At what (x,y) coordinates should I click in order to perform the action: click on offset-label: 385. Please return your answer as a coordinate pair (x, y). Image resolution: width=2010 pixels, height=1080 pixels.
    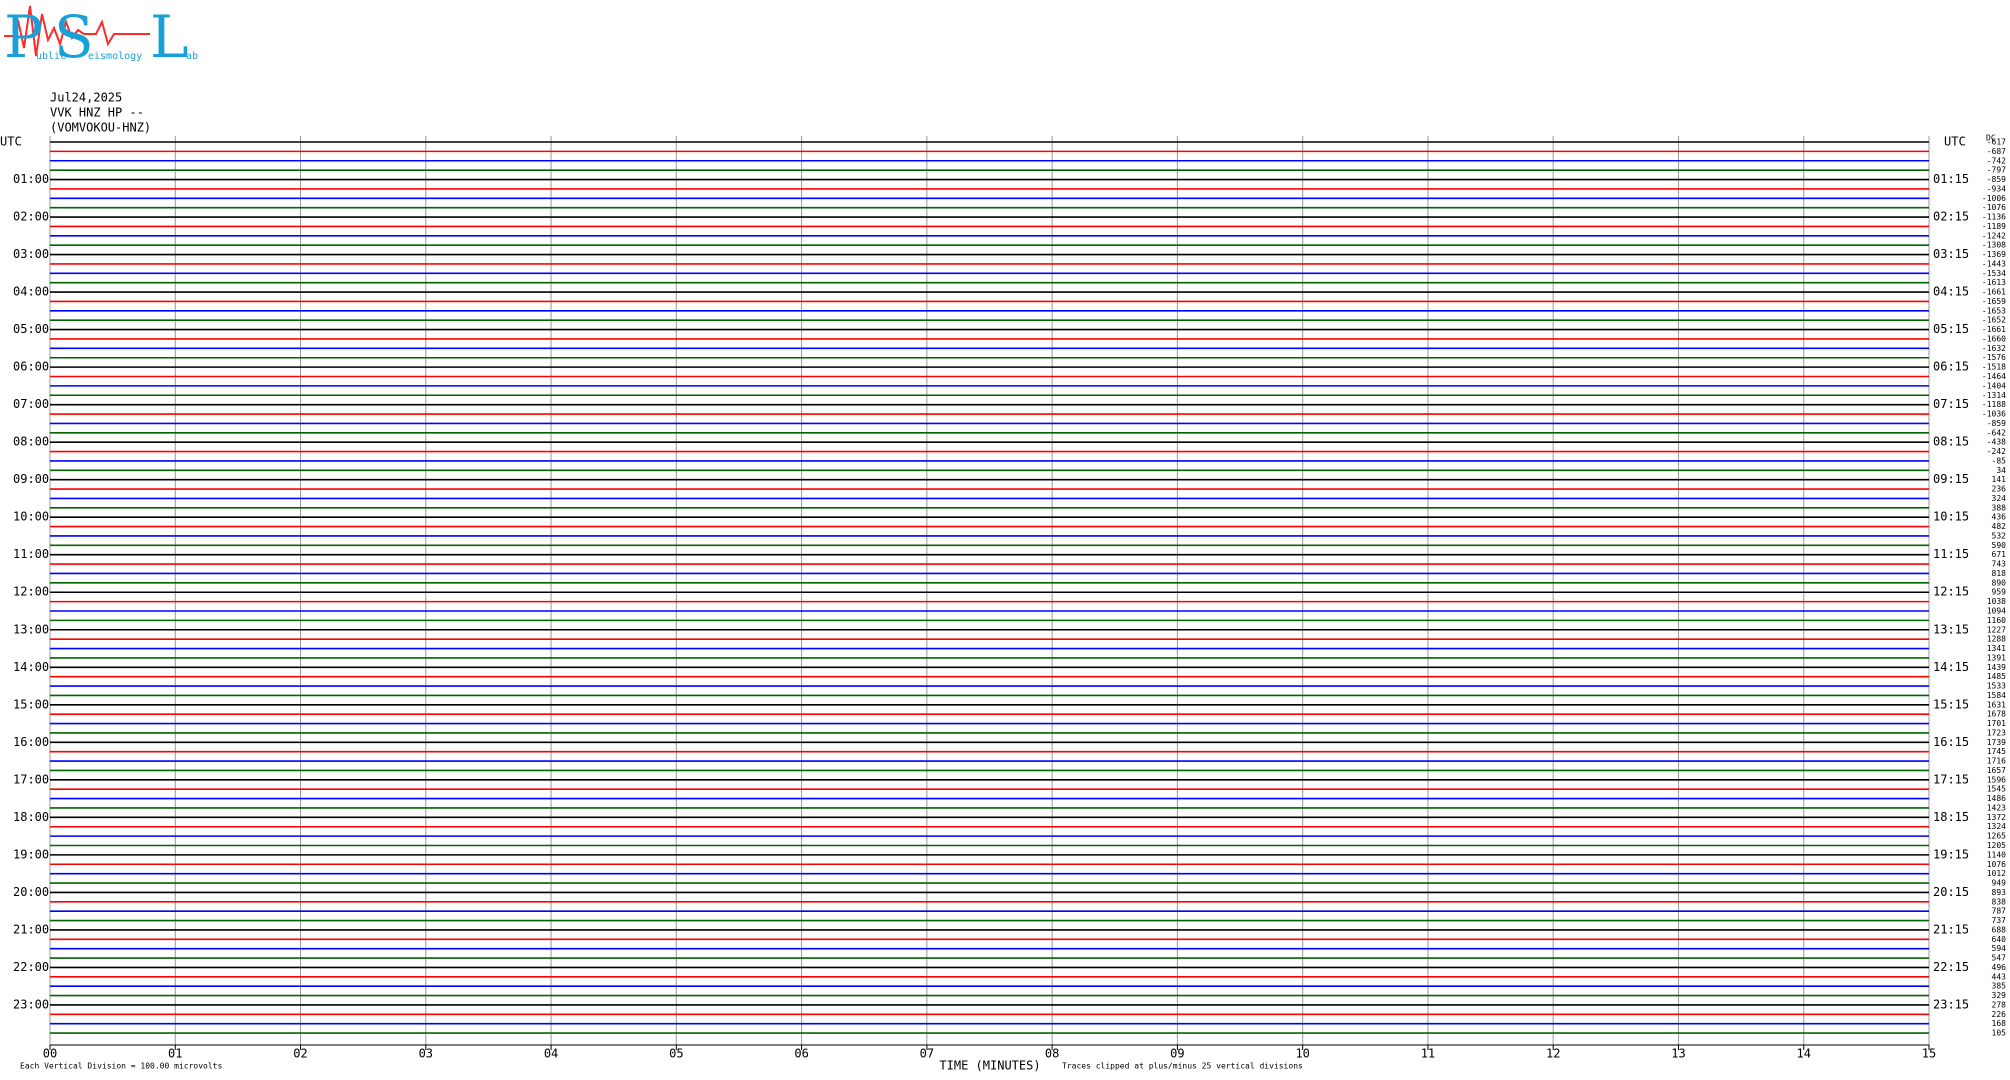
    Looking at the image, I should click on (1999, 986).